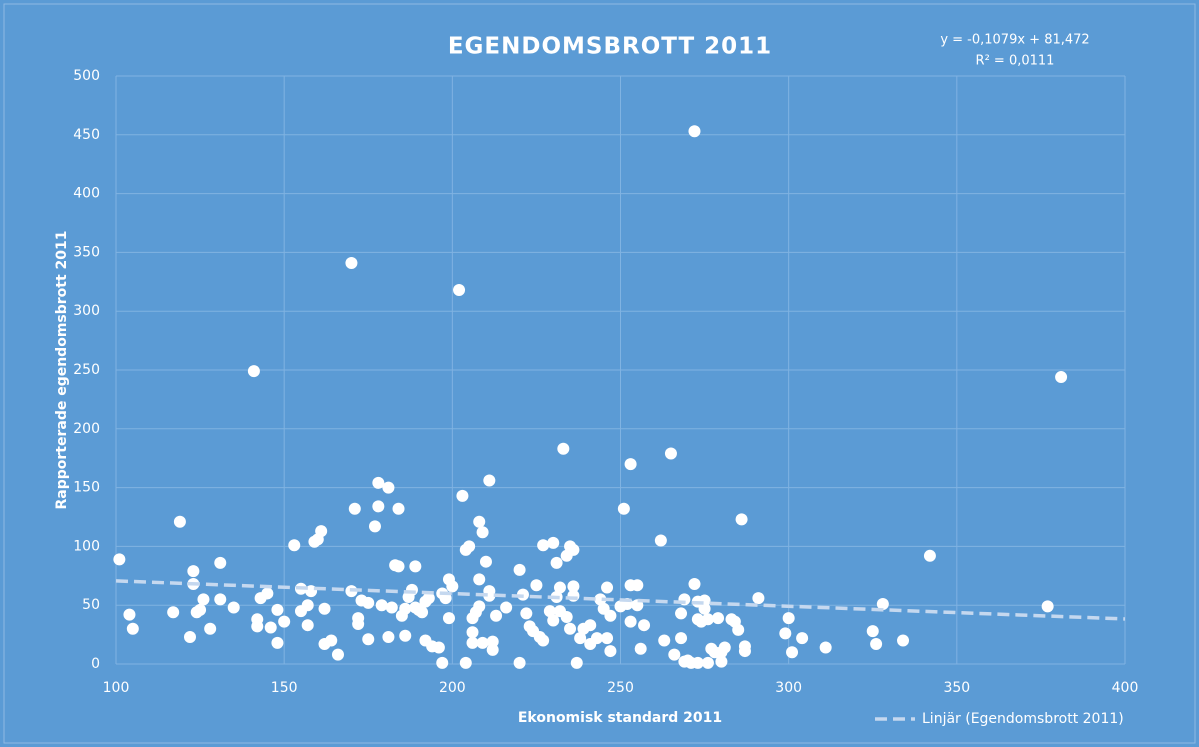 The width and height of the screenshot is (1199, 747). I want to click on x-tick-label: 400, so click(1125, 688).